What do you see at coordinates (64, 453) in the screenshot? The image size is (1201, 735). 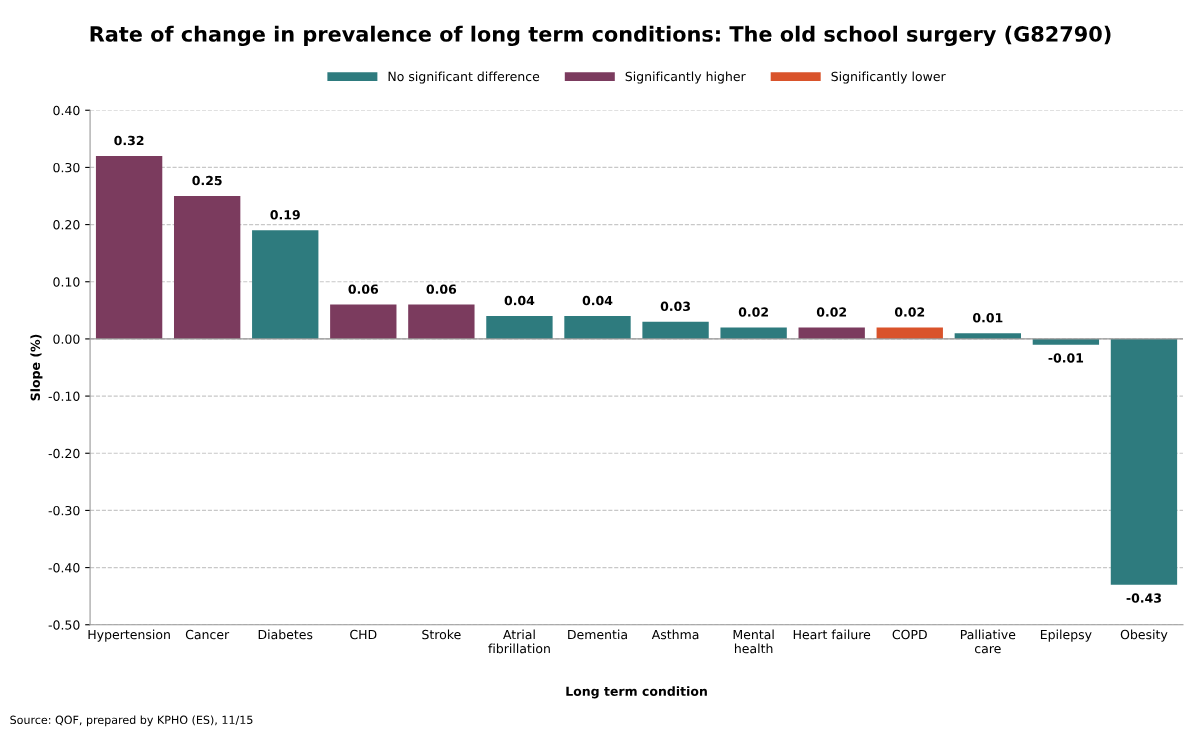 I see `y-tick-label: -0.20` at bounding box center [64, 453].